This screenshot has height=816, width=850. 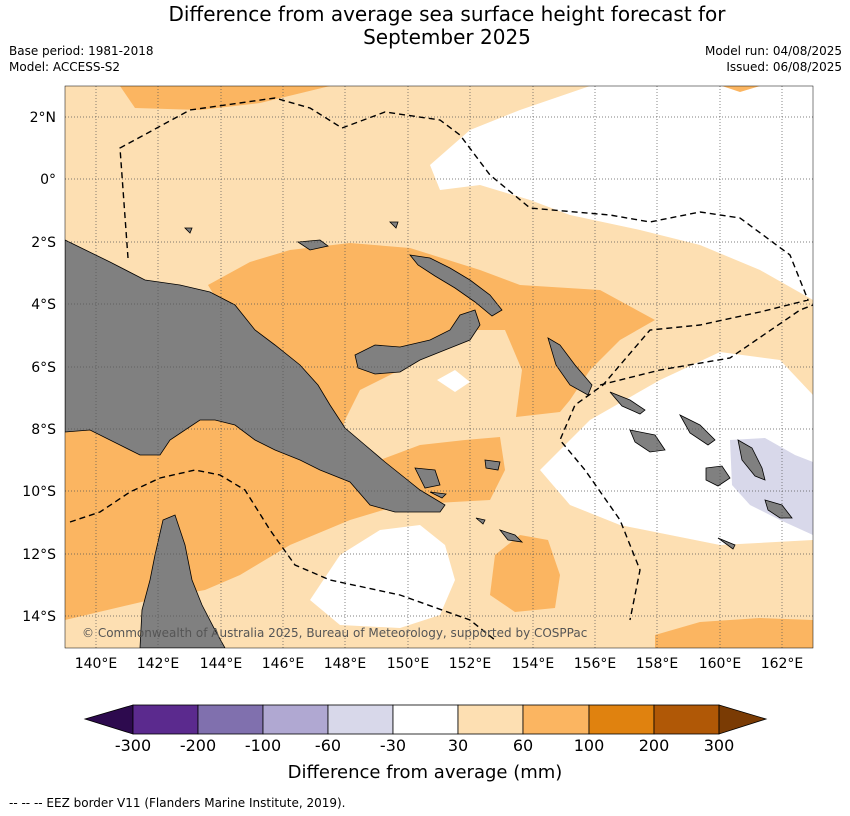 What do you see at coordinates (511, 536) in the screenshot?
I see `land-louisiade` at bounding box center [511, 536].